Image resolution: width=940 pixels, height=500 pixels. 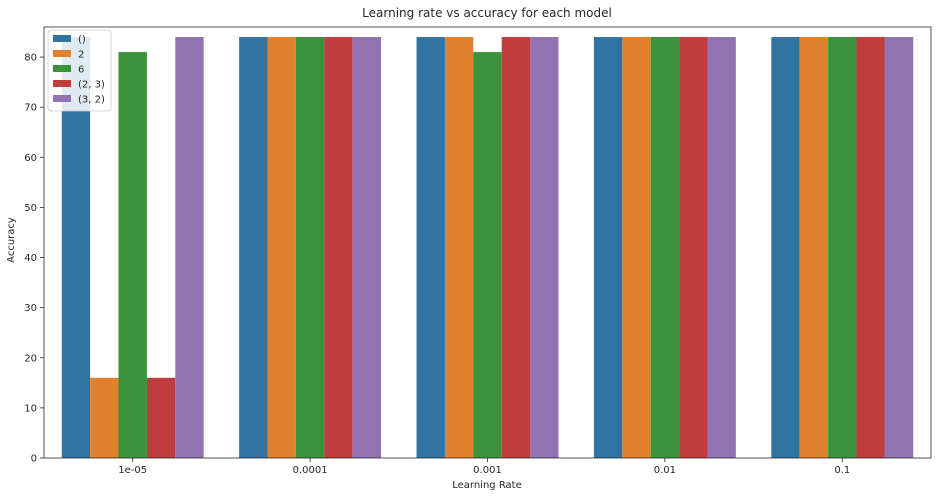 What do you see at coordinates (30, 258) in the screenshot?
I see `y-tick-label: 40` at bounding box center [30, 258].